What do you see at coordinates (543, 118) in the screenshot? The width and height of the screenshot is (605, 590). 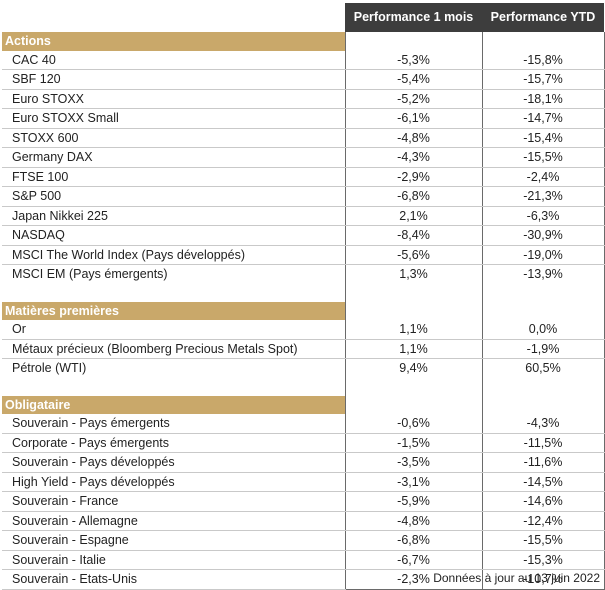 I see `performance-ytd-value: -14,7%` at bounding box center [543, 118].